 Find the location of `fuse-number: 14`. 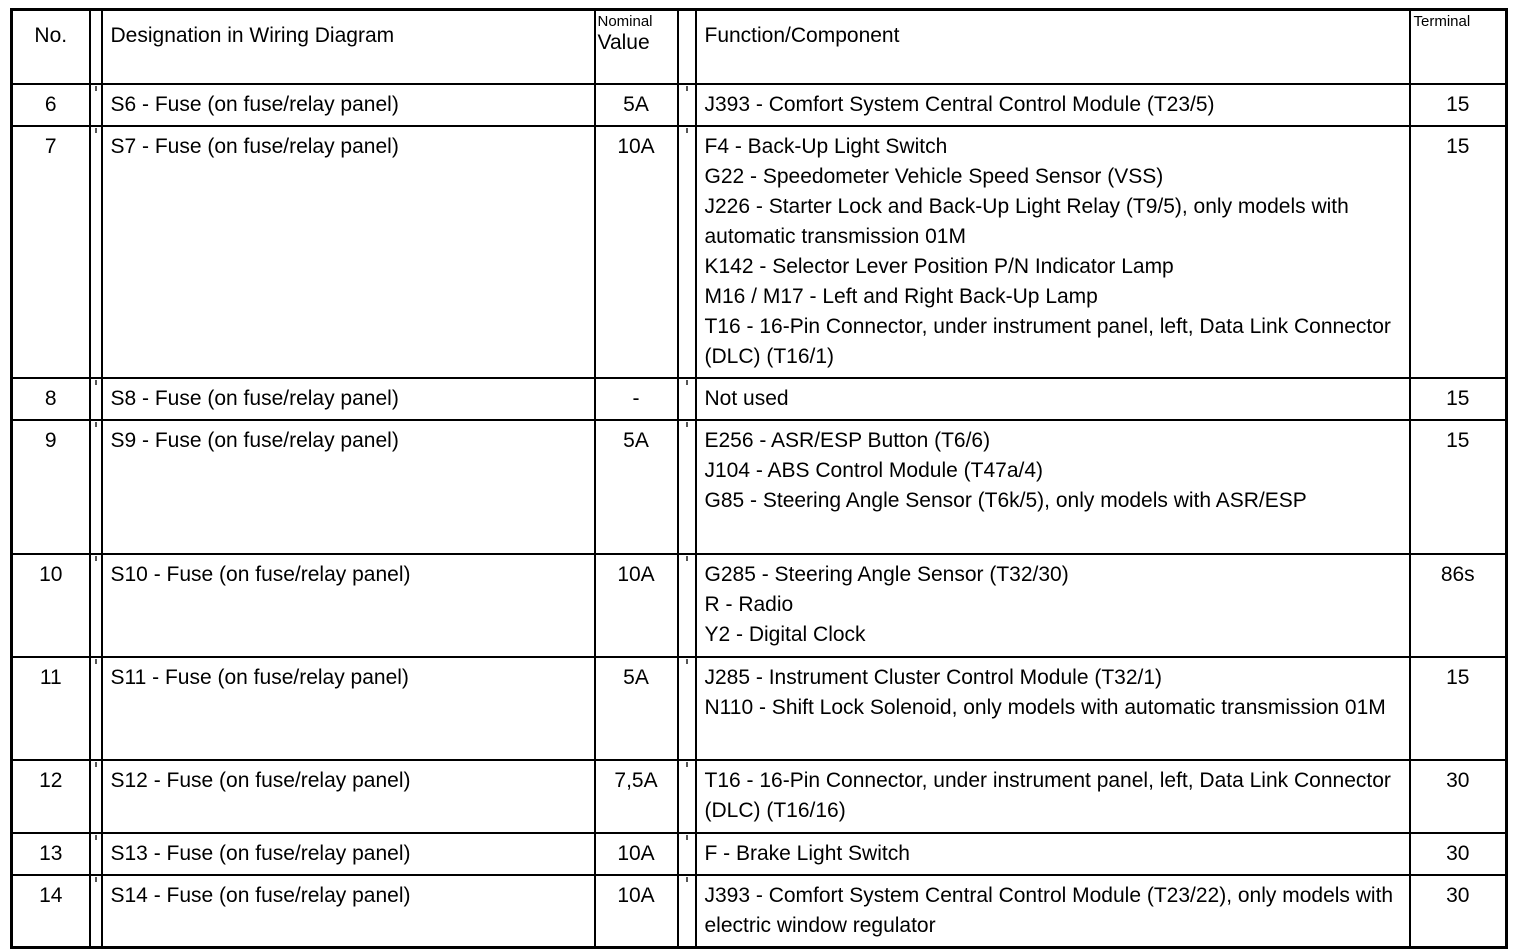

fuse-number: 14 is located at coordinates (50, 910).